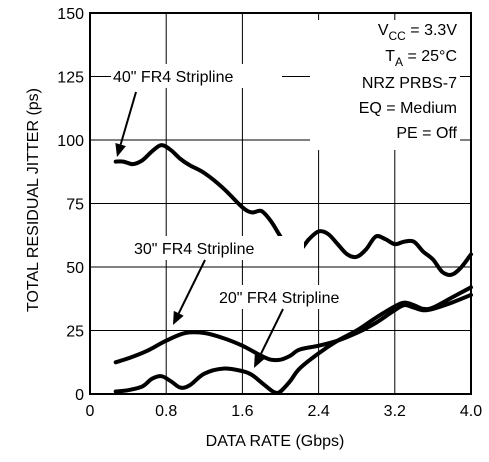  What do you see at coordinates (75, 205) in the screenshot?
I see `y-tick-label: 75` at bounding box center [75, 205].